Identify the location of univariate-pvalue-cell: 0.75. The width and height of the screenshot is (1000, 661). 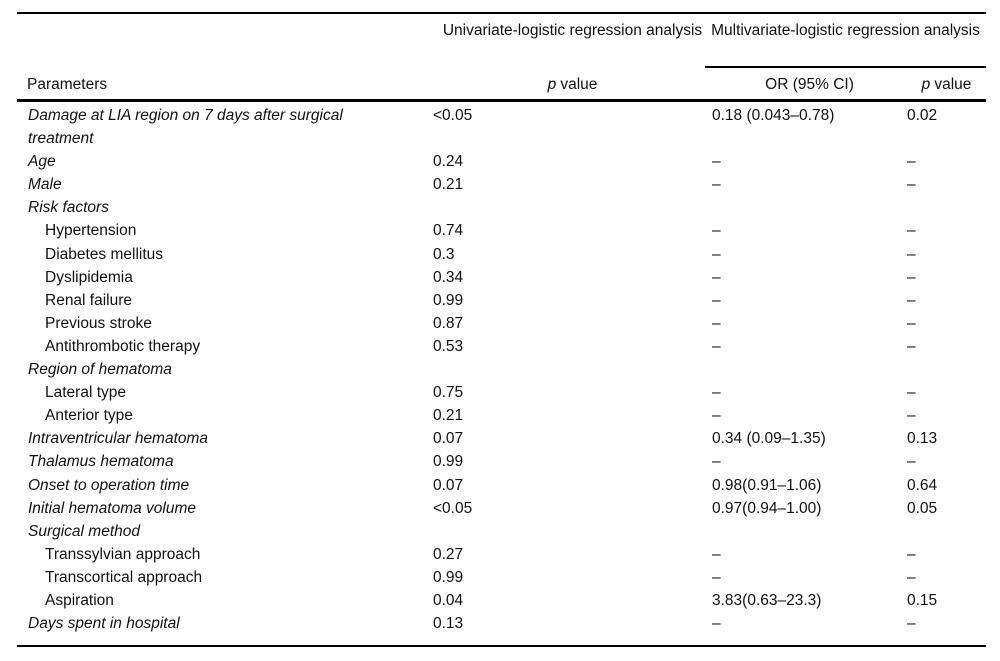
(448, 393).